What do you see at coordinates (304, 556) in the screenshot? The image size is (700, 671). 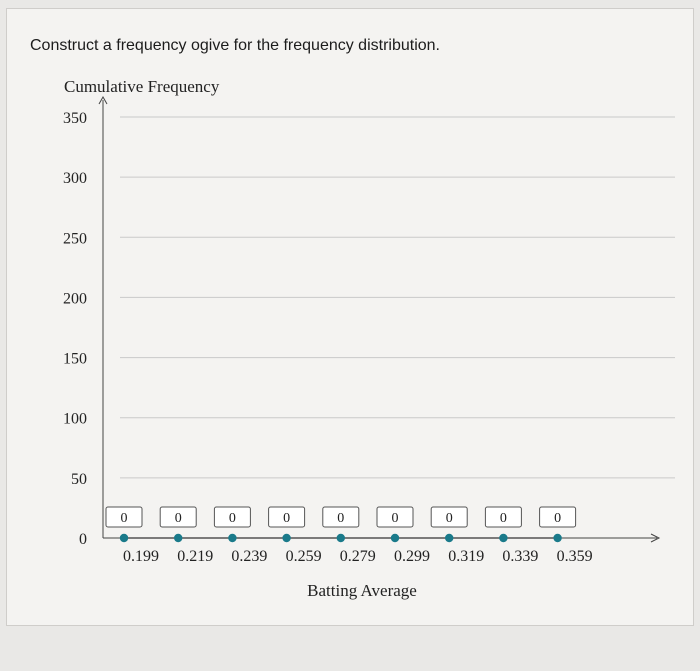 I see `x-tick-label: 0.259` at bounding box center [304, 556].